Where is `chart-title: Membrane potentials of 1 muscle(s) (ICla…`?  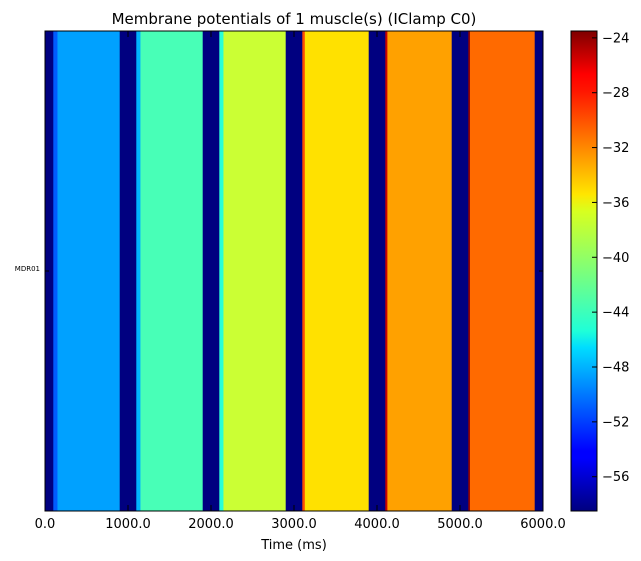 chart-title: Membrane potentials of 1 muscle(s) (ICla… is located at coordinates (294, 19).